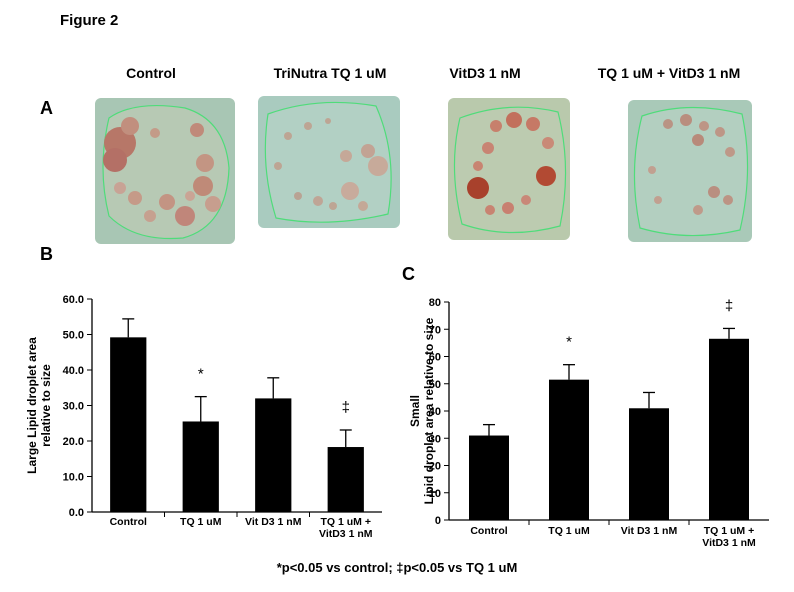 The width and height of the screenshot is (794, 592). Describe the element at coordinates (435, 385) in the screenshot. I see `y-tick-label: 50` at that location.